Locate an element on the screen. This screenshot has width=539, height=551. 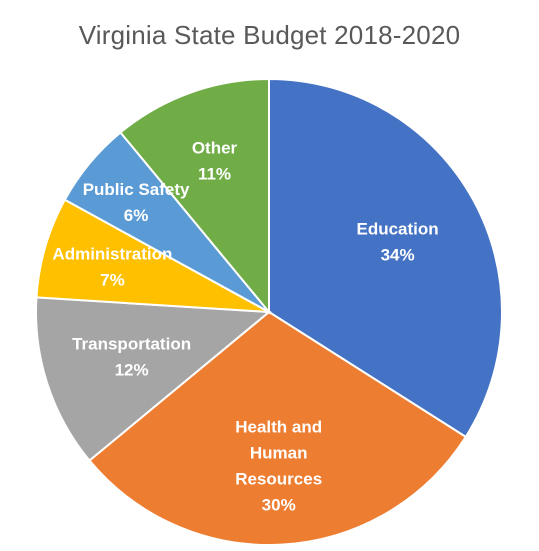
slice-category-label: Resources is located at coordinates (278, 479).